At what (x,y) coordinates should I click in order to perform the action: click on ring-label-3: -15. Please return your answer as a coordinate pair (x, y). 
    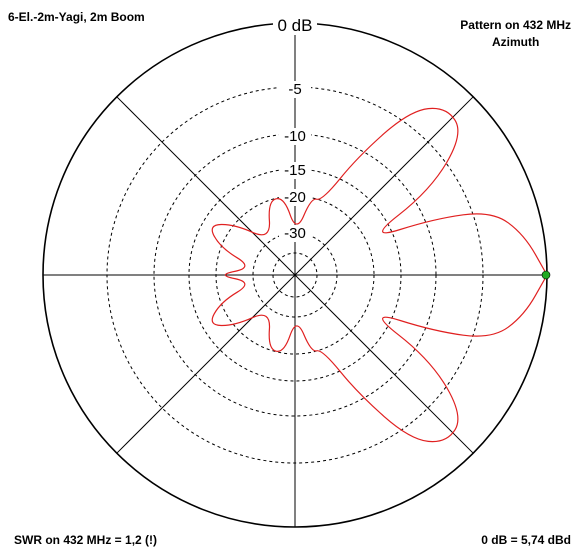
    Looking at the image, I should click on (295, 170).